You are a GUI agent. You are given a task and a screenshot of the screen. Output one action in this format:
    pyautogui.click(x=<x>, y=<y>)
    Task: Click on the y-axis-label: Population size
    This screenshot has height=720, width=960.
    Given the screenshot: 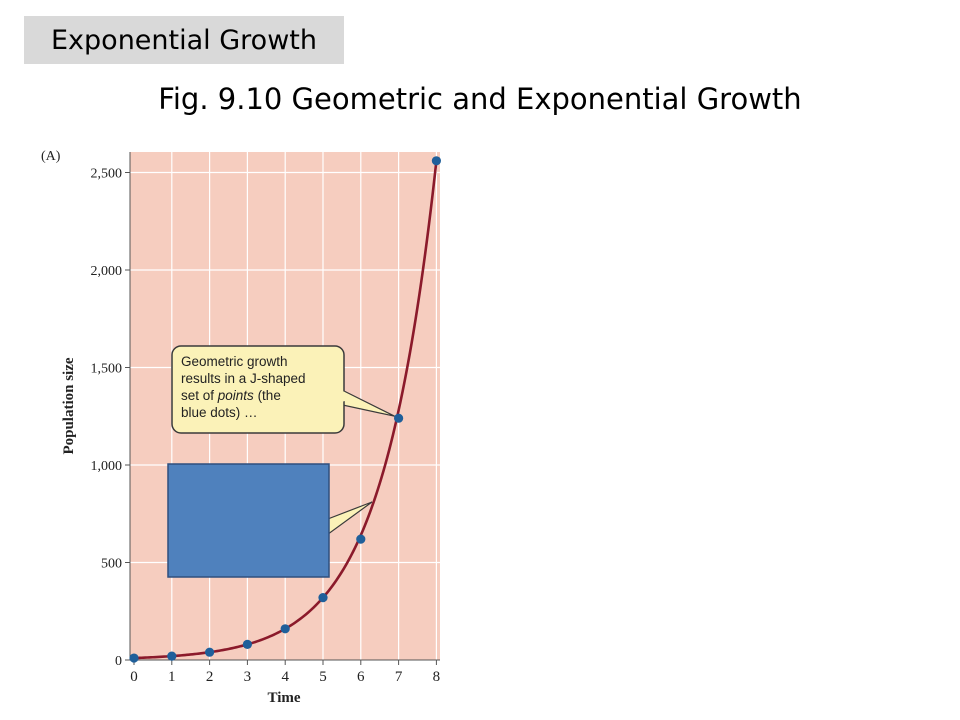 What is the action you would take?
    pyautogui.click(x=69, y=405)
    